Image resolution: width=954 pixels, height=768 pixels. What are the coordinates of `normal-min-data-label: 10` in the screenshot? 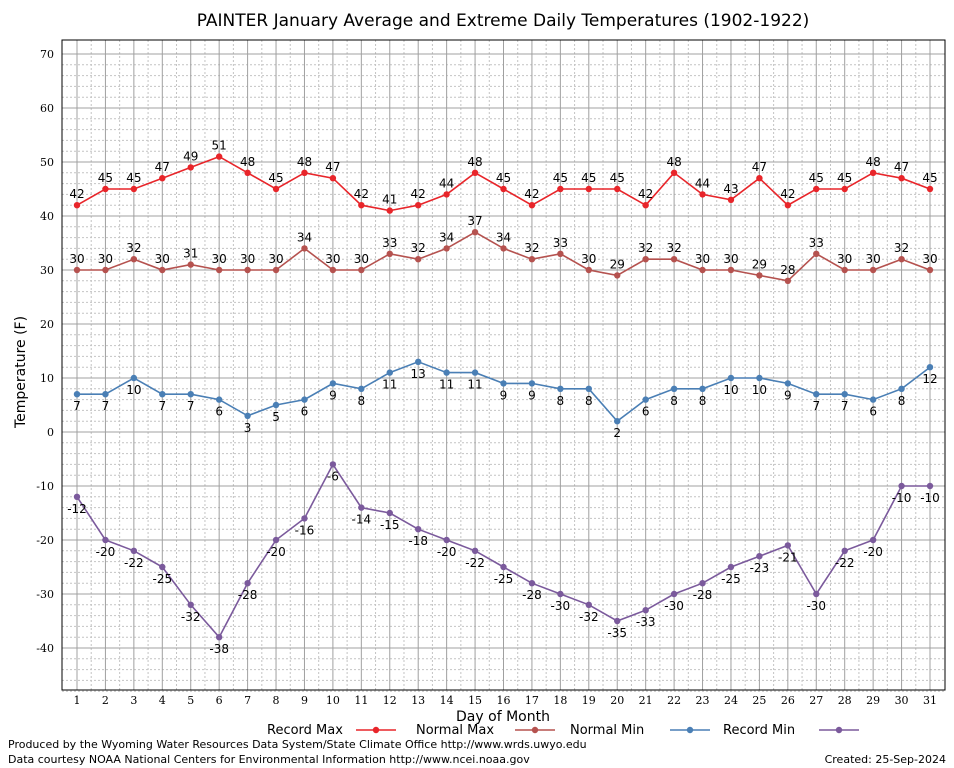 It's located at (730, 390).